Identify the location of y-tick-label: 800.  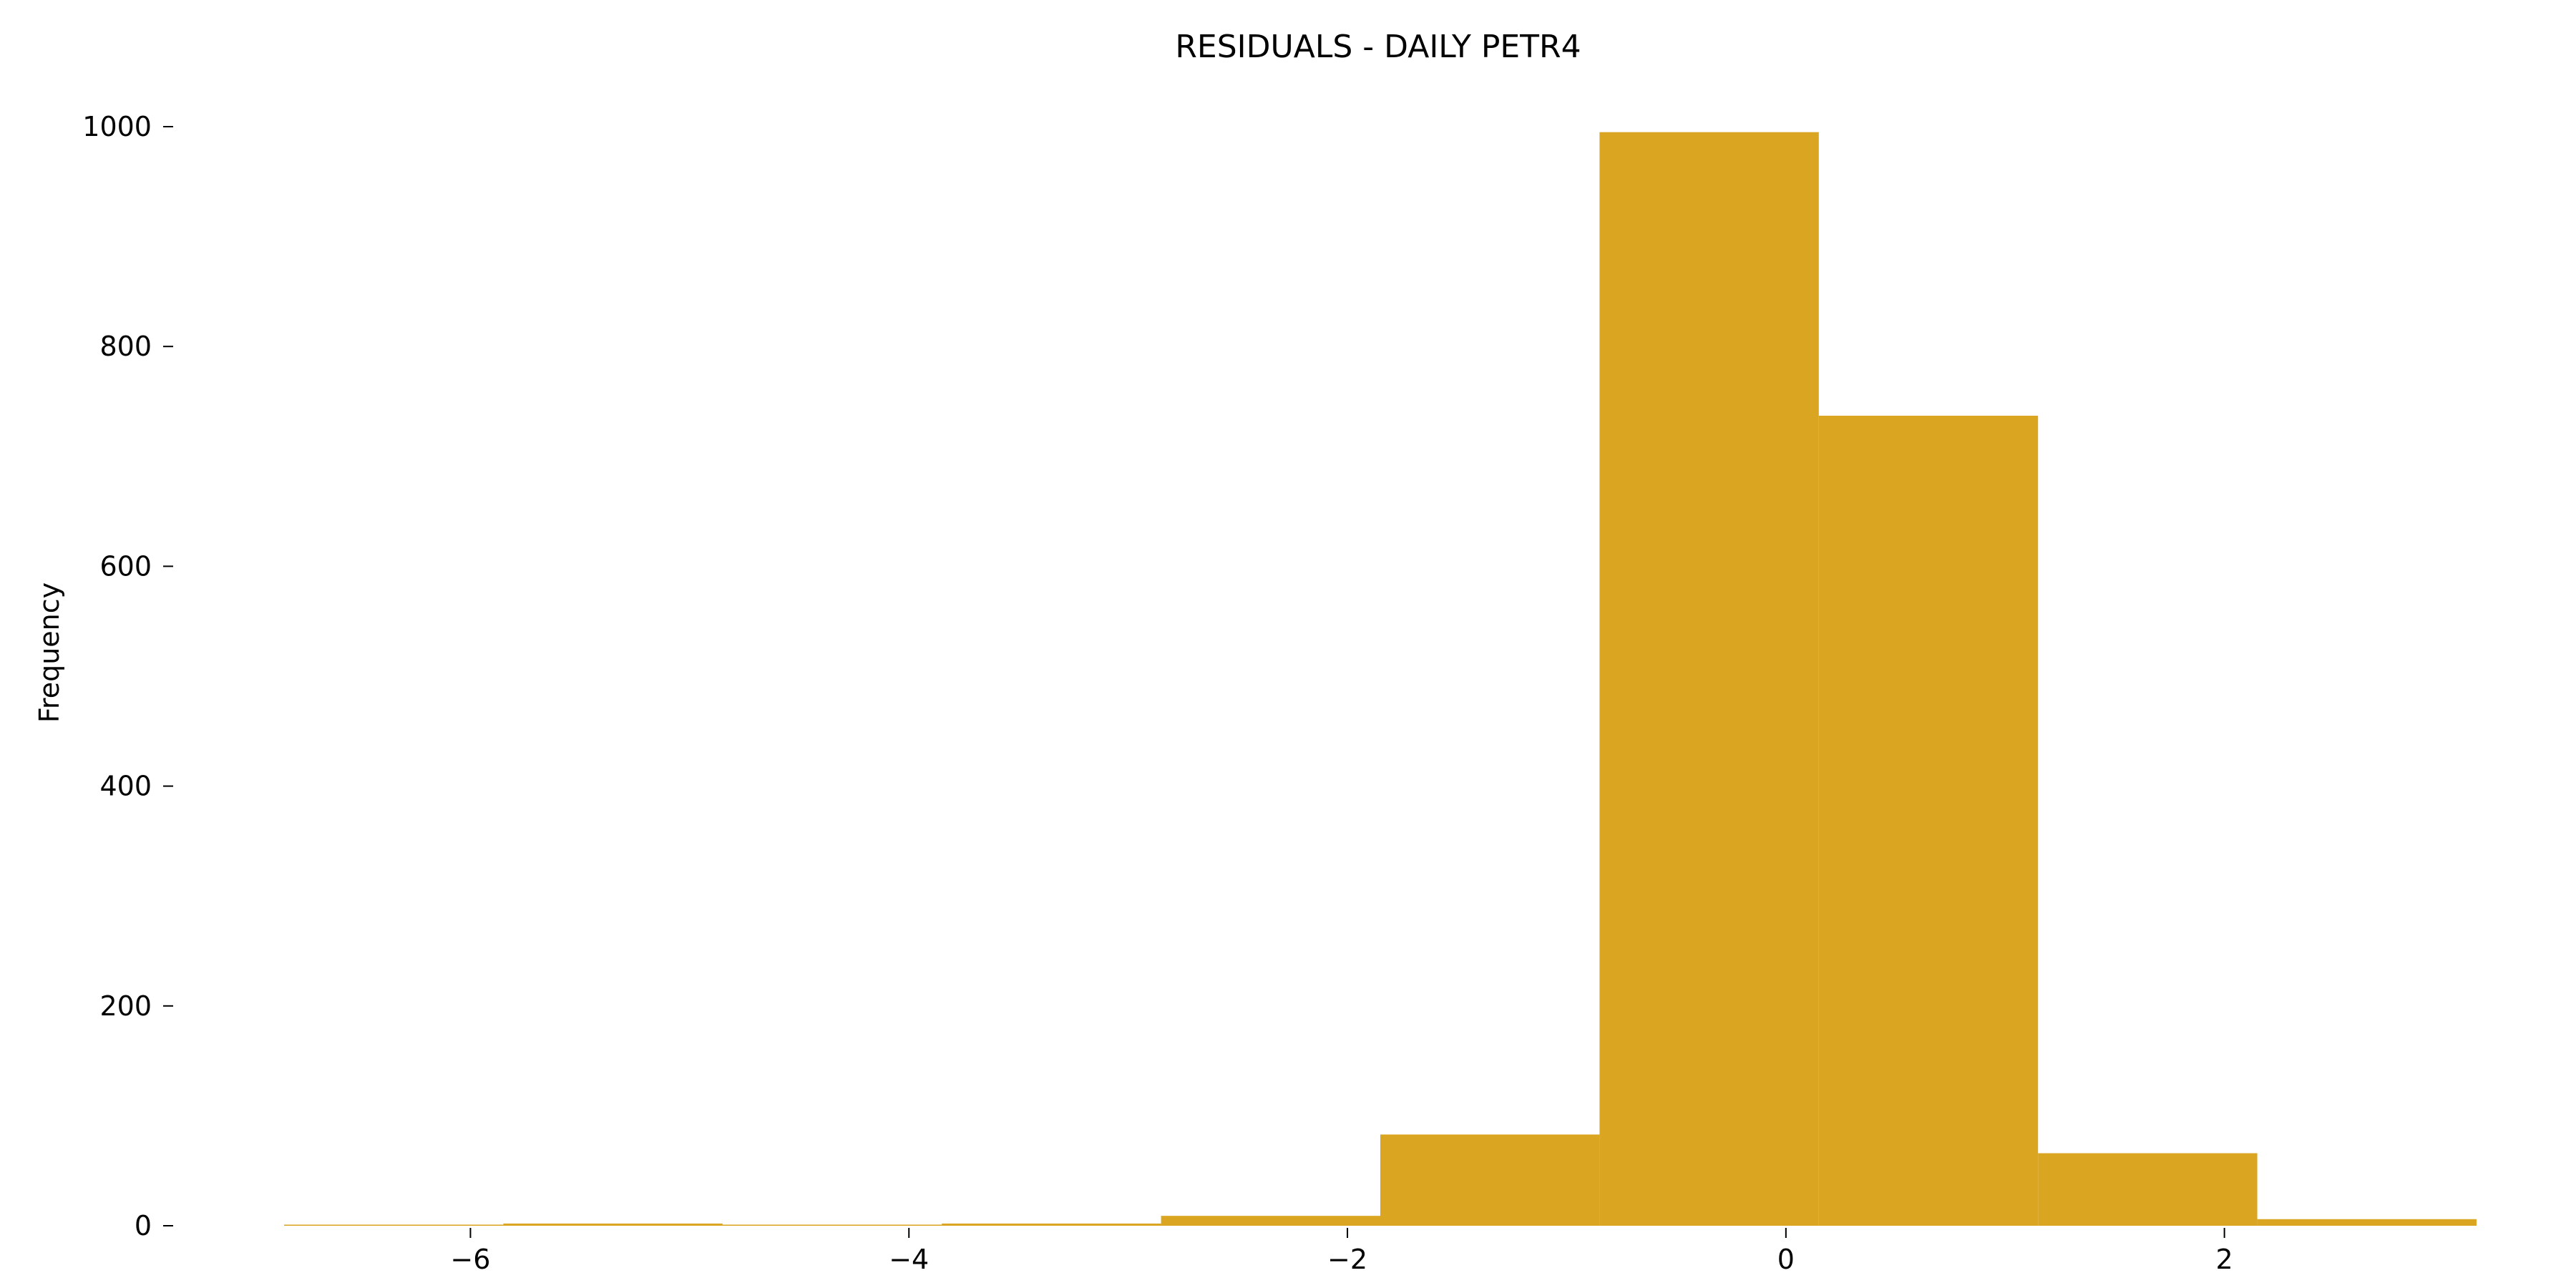
(125, 346).